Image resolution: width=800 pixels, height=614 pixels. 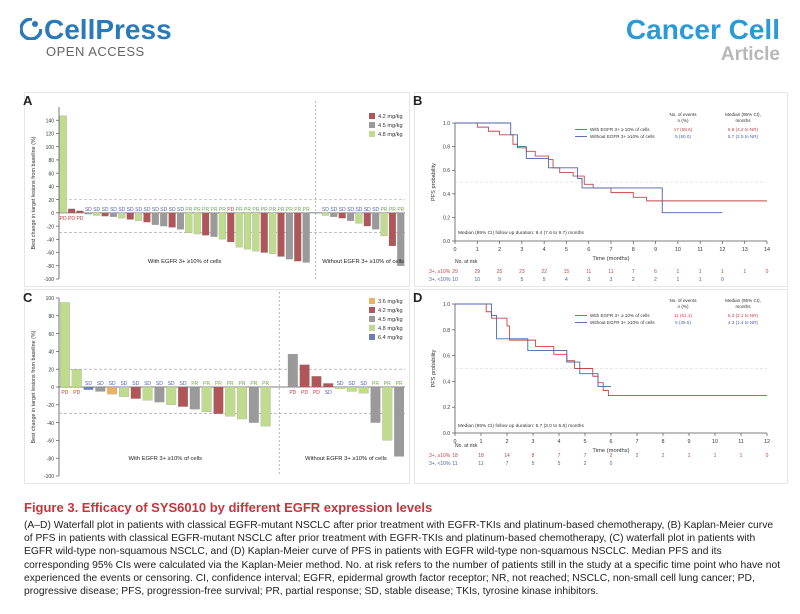 What do you see at coordinates (50, 442) in the screenshot?
I see `y-tick-label: -60` at bounding box center [50, 442].